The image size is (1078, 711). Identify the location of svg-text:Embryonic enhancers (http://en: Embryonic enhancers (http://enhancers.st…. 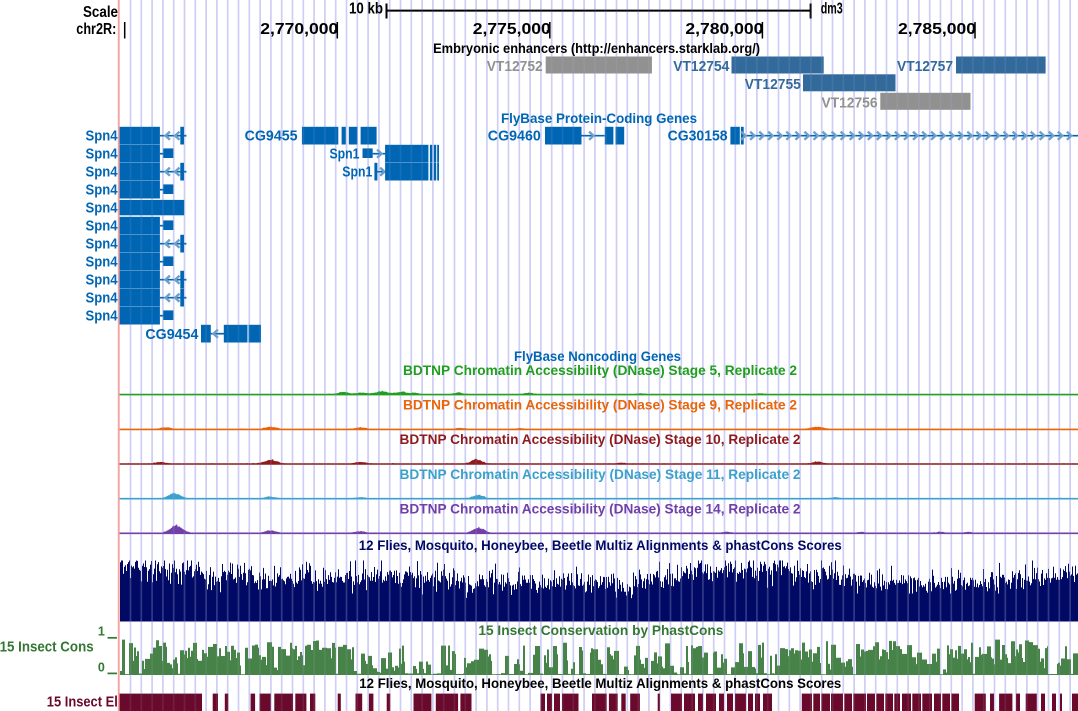
(596, 48).